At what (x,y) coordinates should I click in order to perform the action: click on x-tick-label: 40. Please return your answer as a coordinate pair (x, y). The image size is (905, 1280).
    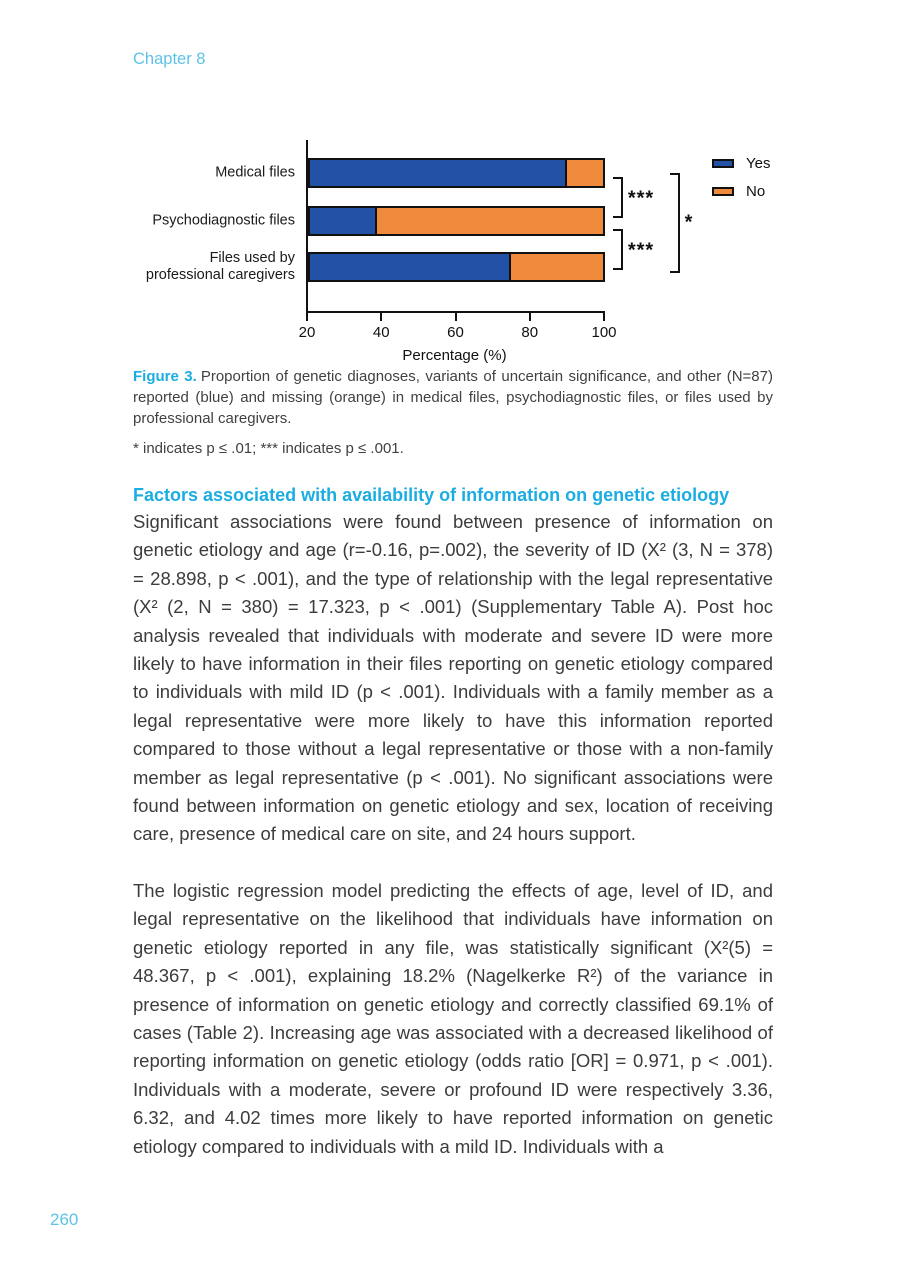
    Looking at the image, I should click on (381, 332).